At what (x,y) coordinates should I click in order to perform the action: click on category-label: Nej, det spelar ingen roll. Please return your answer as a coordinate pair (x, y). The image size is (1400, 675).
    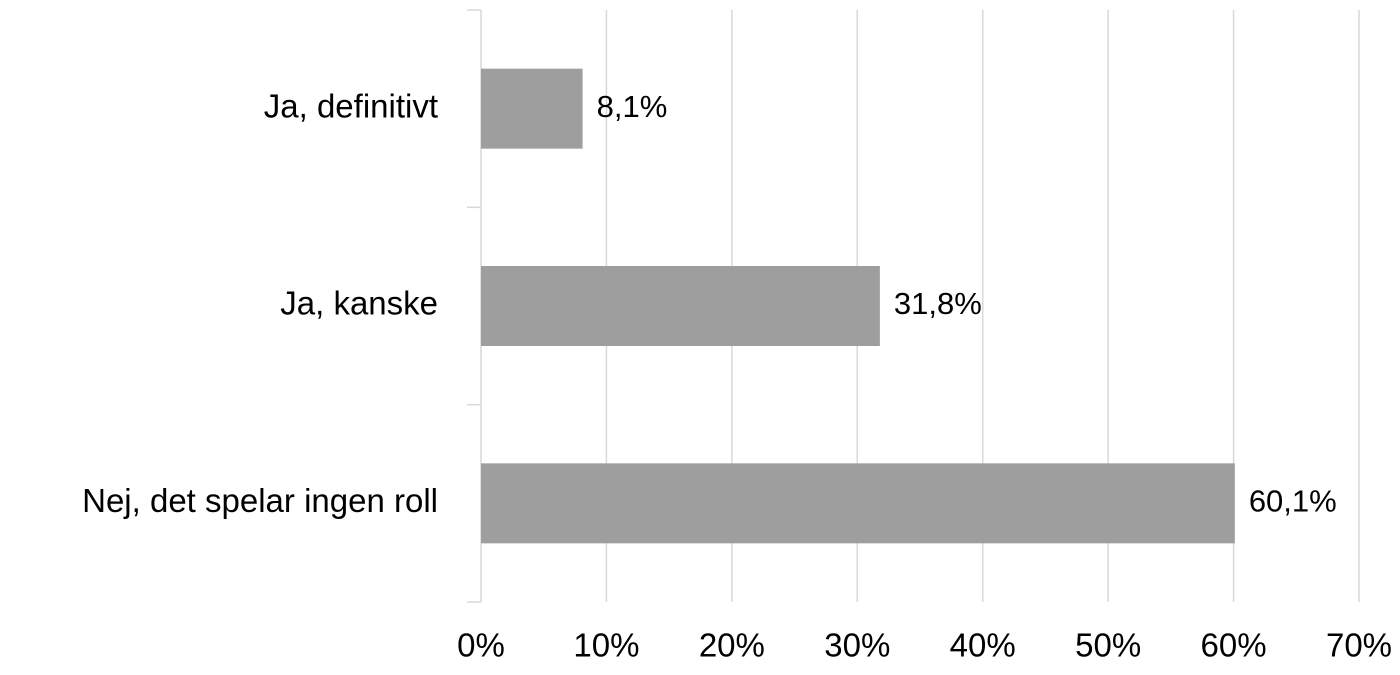
    Looking at the image, I should click on (260, 500).